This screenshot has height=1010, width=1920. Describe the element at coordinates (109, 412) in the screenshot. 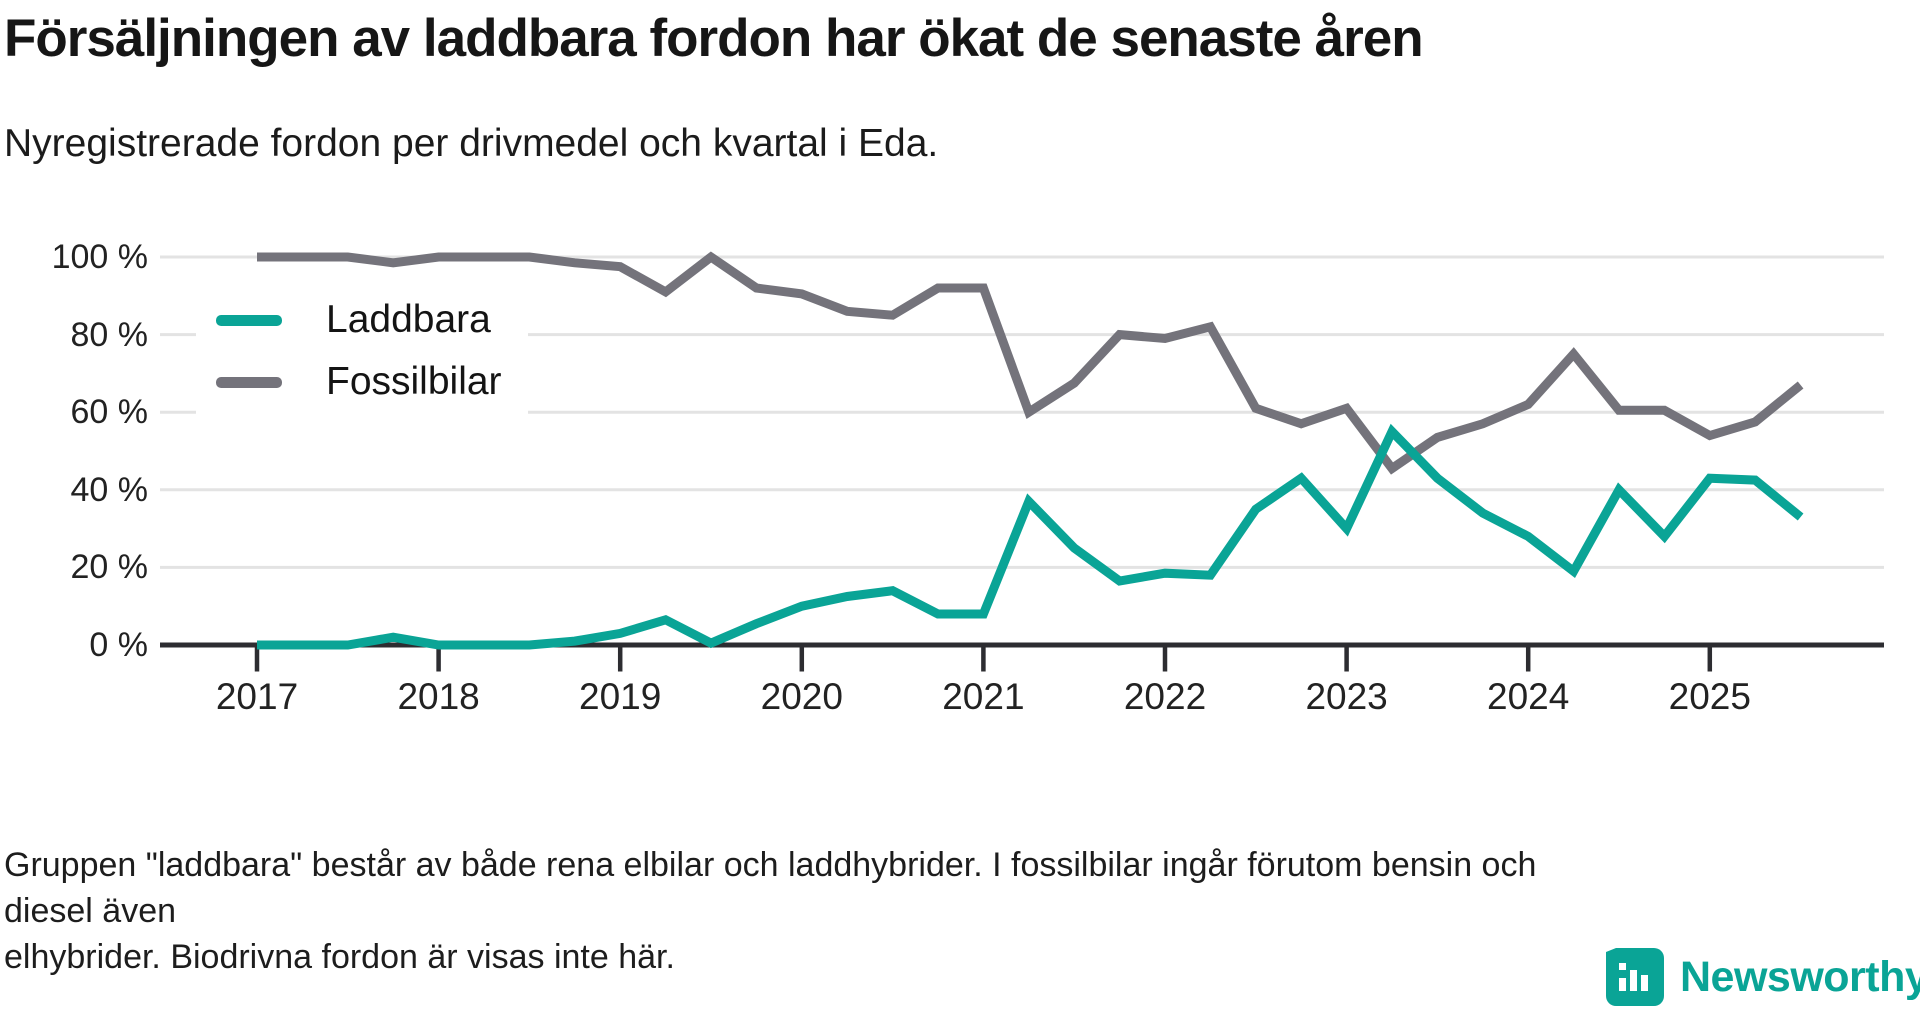

I see `y-tick-label-60: 60 %` at that location.